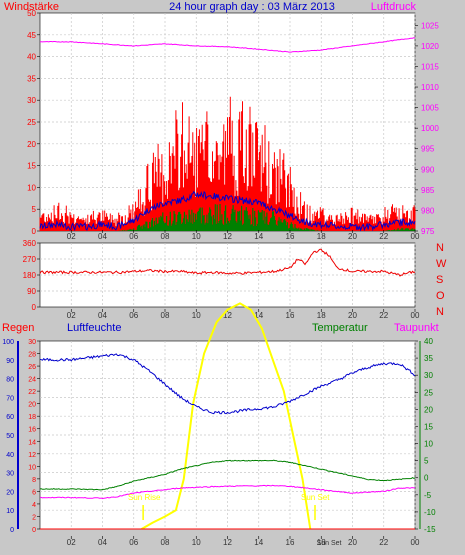 The image size is (465, 555). Describe the element at coordinates (439, 280) in the screenshot. I see `direction-letter: S` at that location.